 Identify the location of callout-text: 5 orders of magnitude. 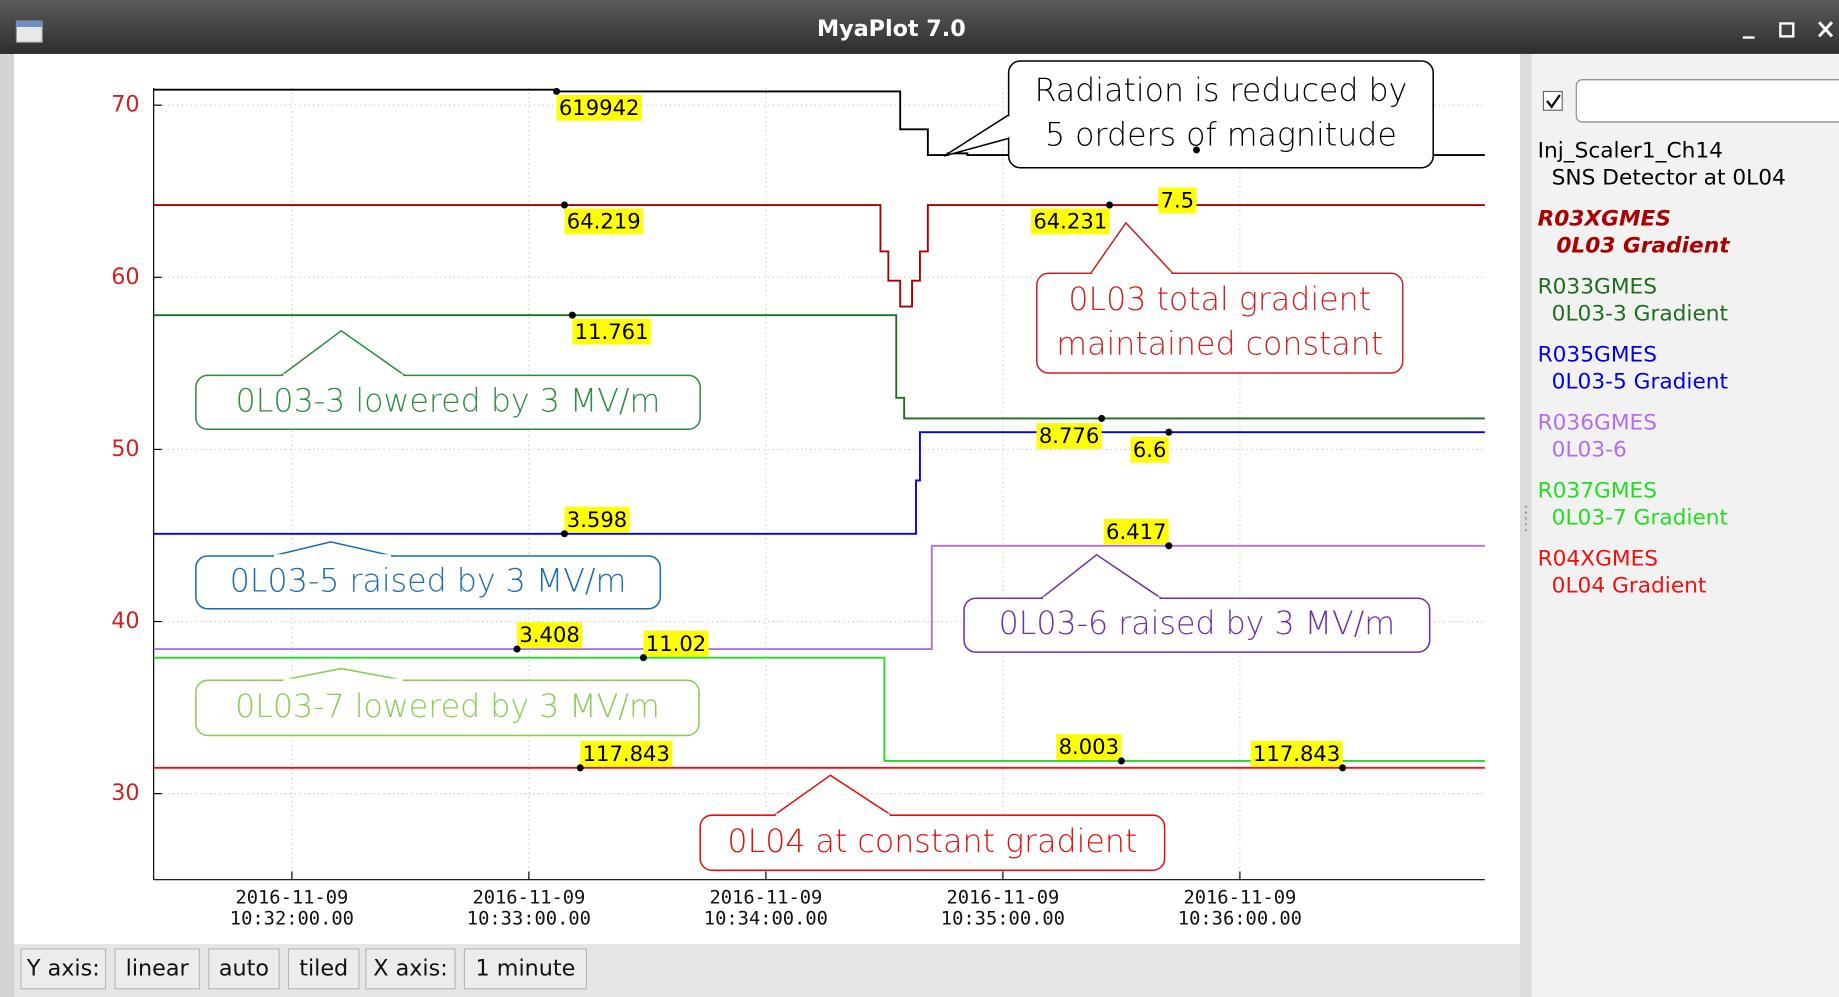
(1221, 136).